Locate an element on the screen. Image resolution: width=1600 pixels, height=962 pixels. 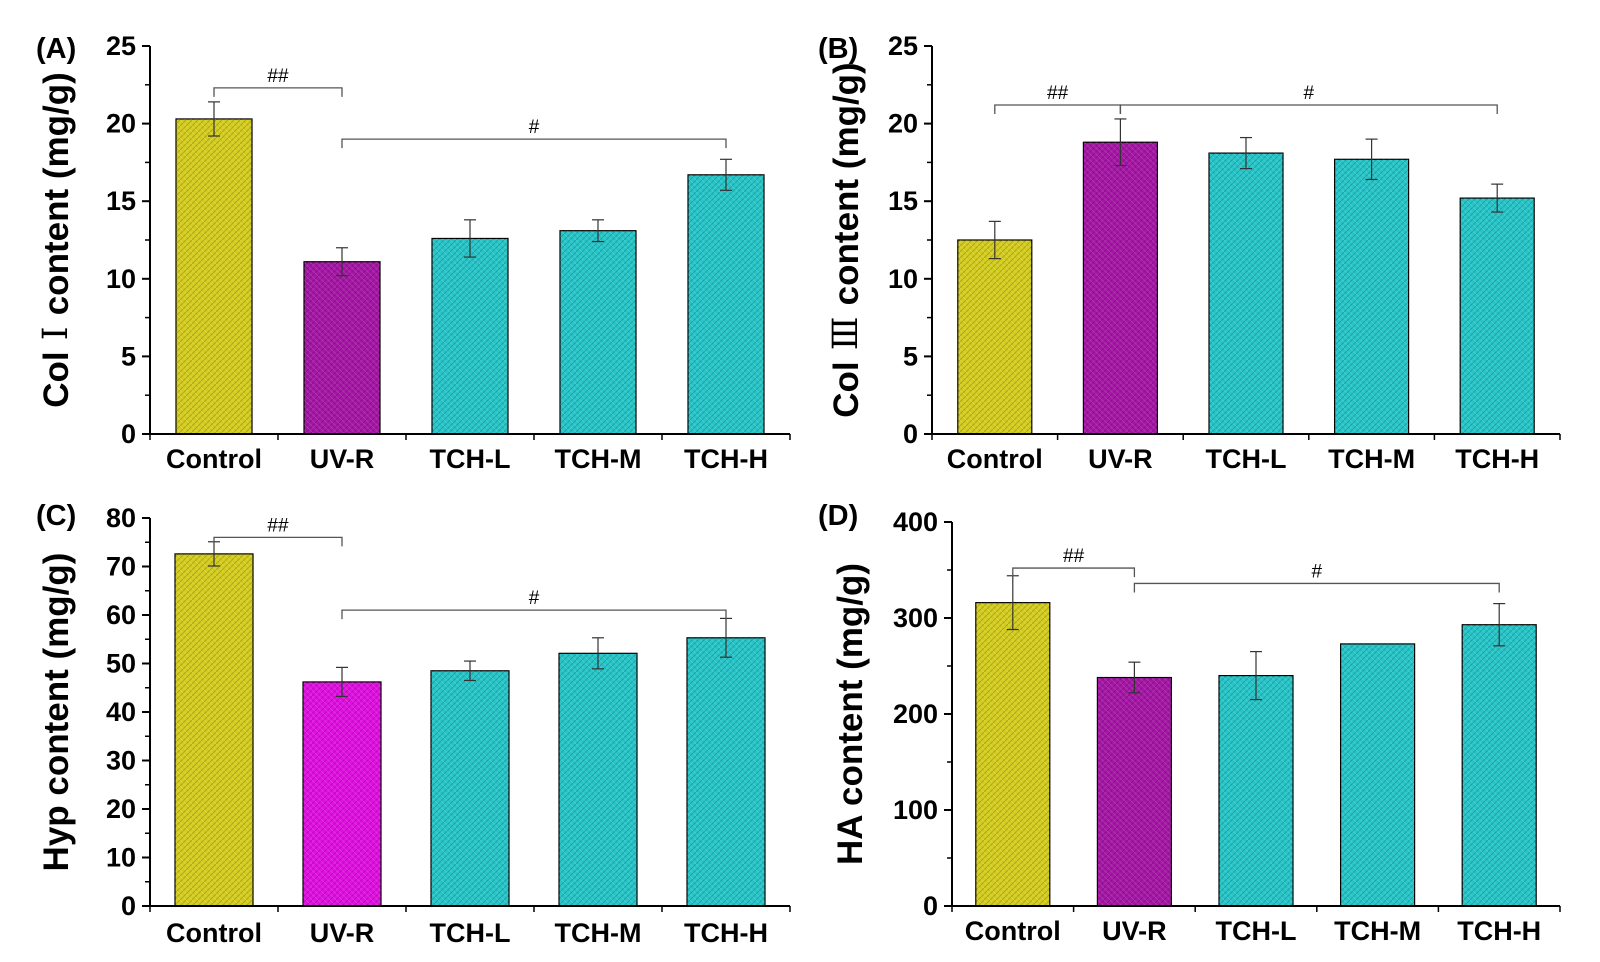
y-tick-label: 50 is located at coordinates (121, 664).